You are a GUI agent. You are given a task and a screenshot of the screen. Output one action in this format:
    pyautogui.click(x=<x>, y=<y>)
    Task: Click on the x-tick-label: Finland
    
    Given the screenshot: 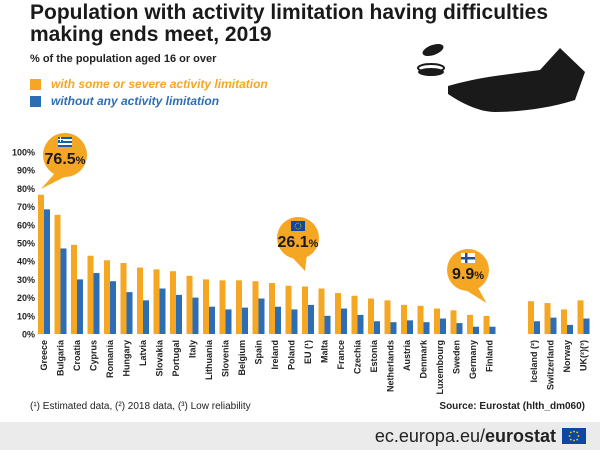 What is the action you would take?
    pyautogui.click(x=490, y=356)
    